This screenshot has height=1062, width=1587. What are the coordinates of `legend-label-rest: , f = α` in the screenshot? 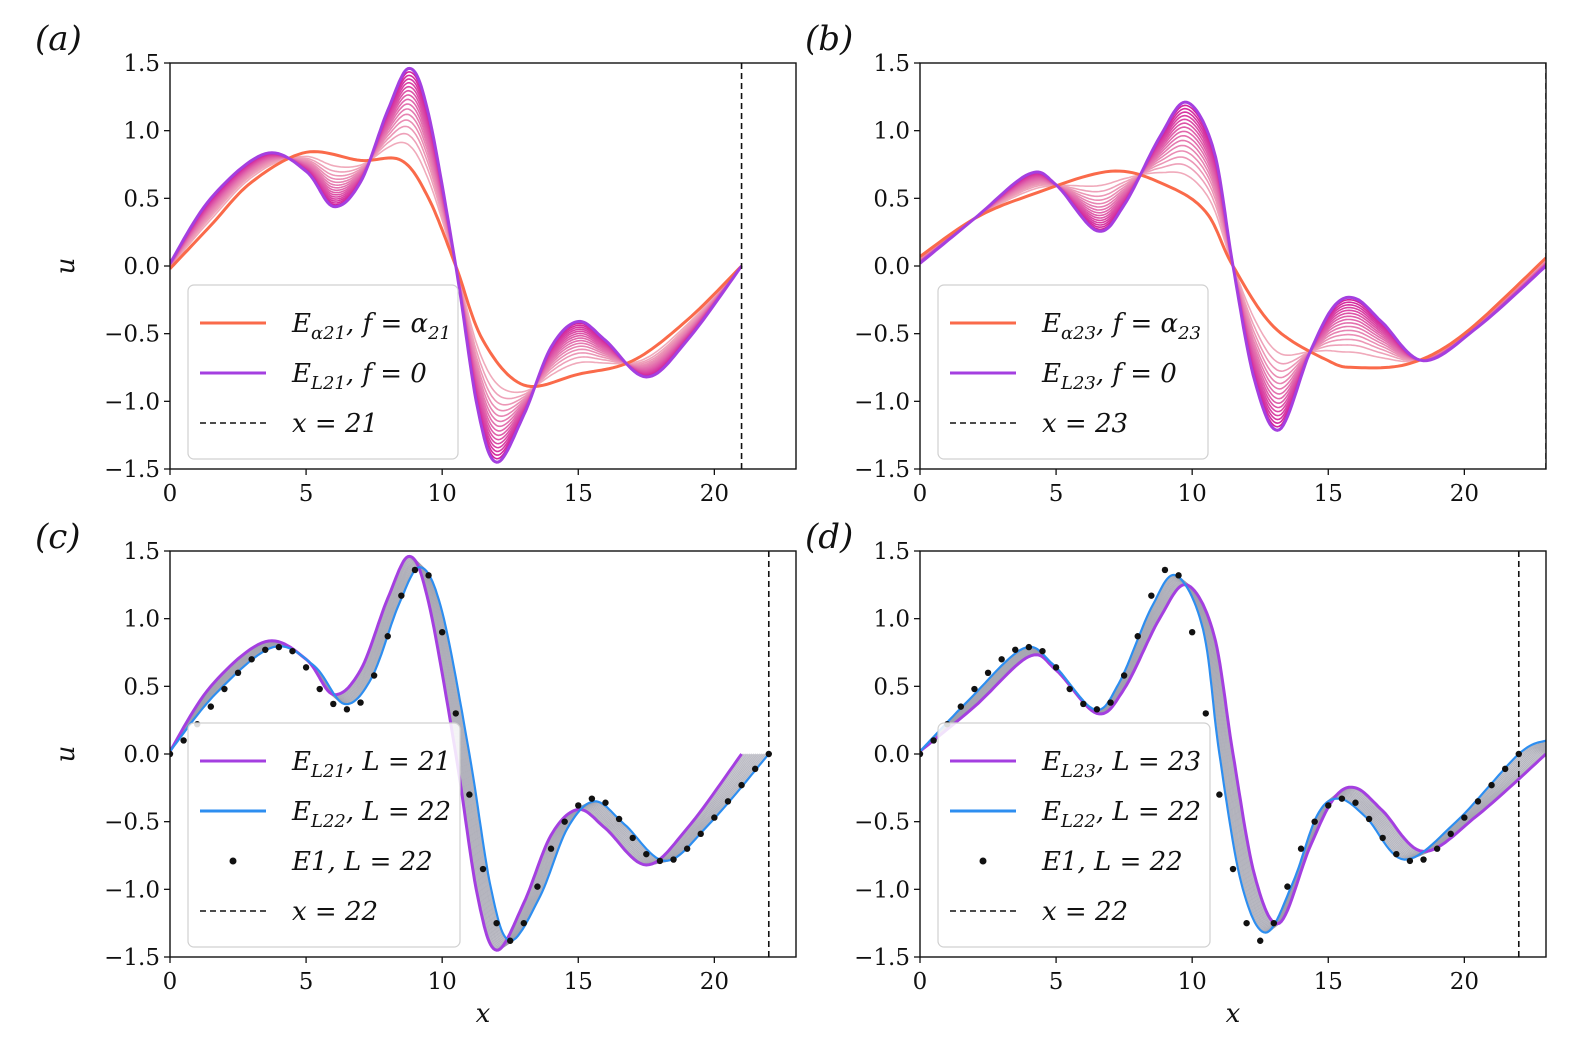 It's located at (1137, 324).